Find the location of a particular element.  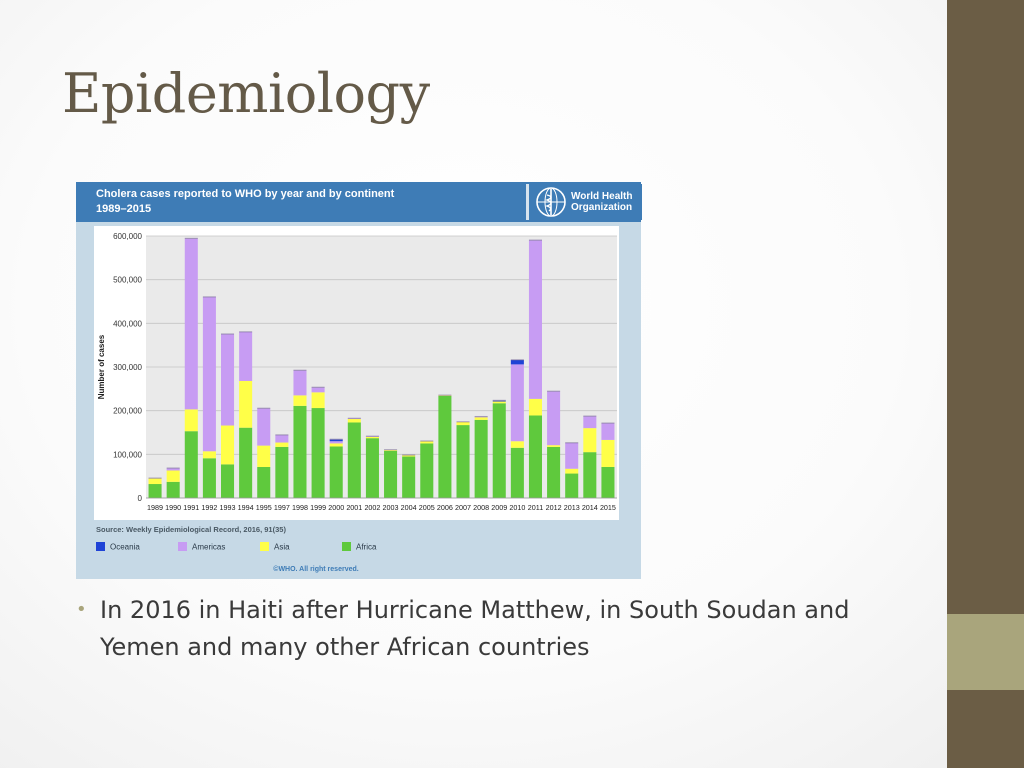

bar-cap-2015 is located at coordinates (608, 423).